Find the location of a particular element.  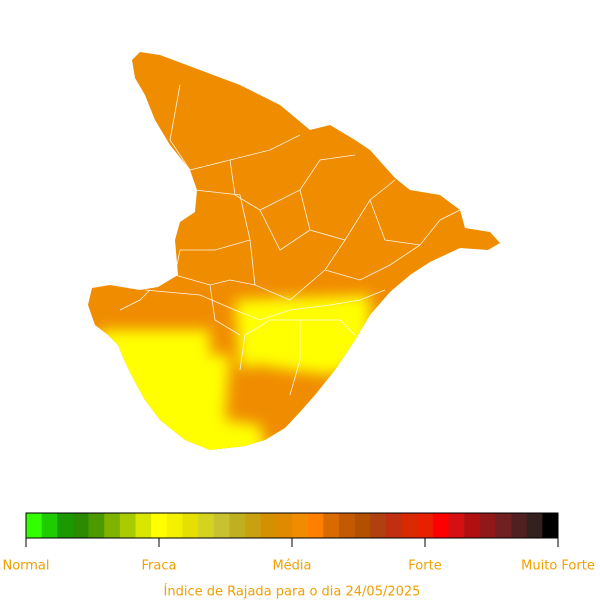

caption: Índice de Rajada para o dia 24/05/2025 is located at coordinates (292, 592).